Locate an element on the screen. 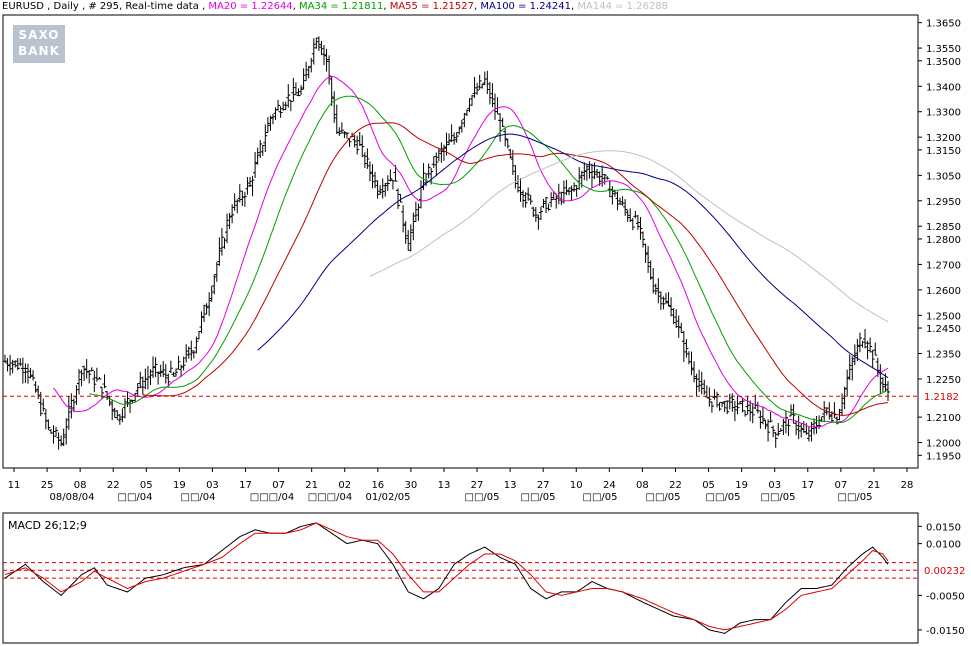  price-y-tick-label: 1.2950 is located at coordinates (943, 202).